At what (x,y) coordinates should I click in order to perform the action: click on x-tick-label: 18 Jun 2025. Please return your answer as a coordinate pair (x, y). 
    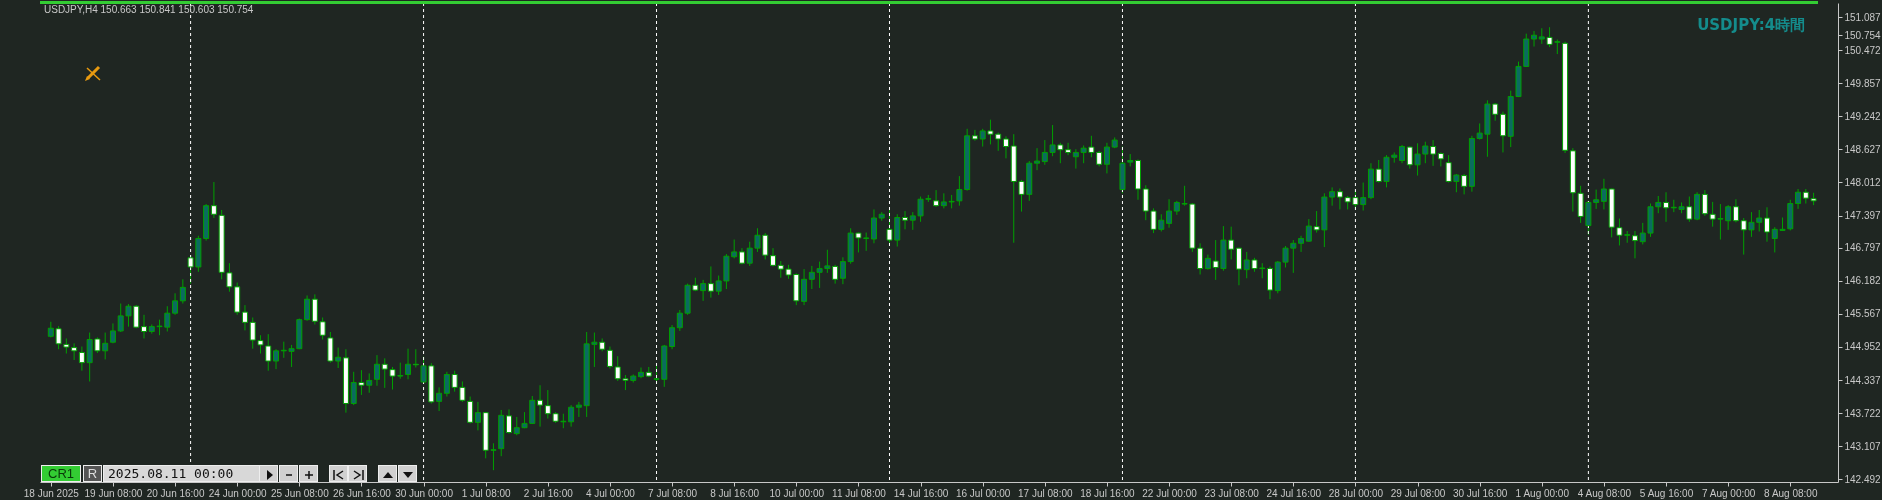
    Looking at the image, I should click on (51, 493).